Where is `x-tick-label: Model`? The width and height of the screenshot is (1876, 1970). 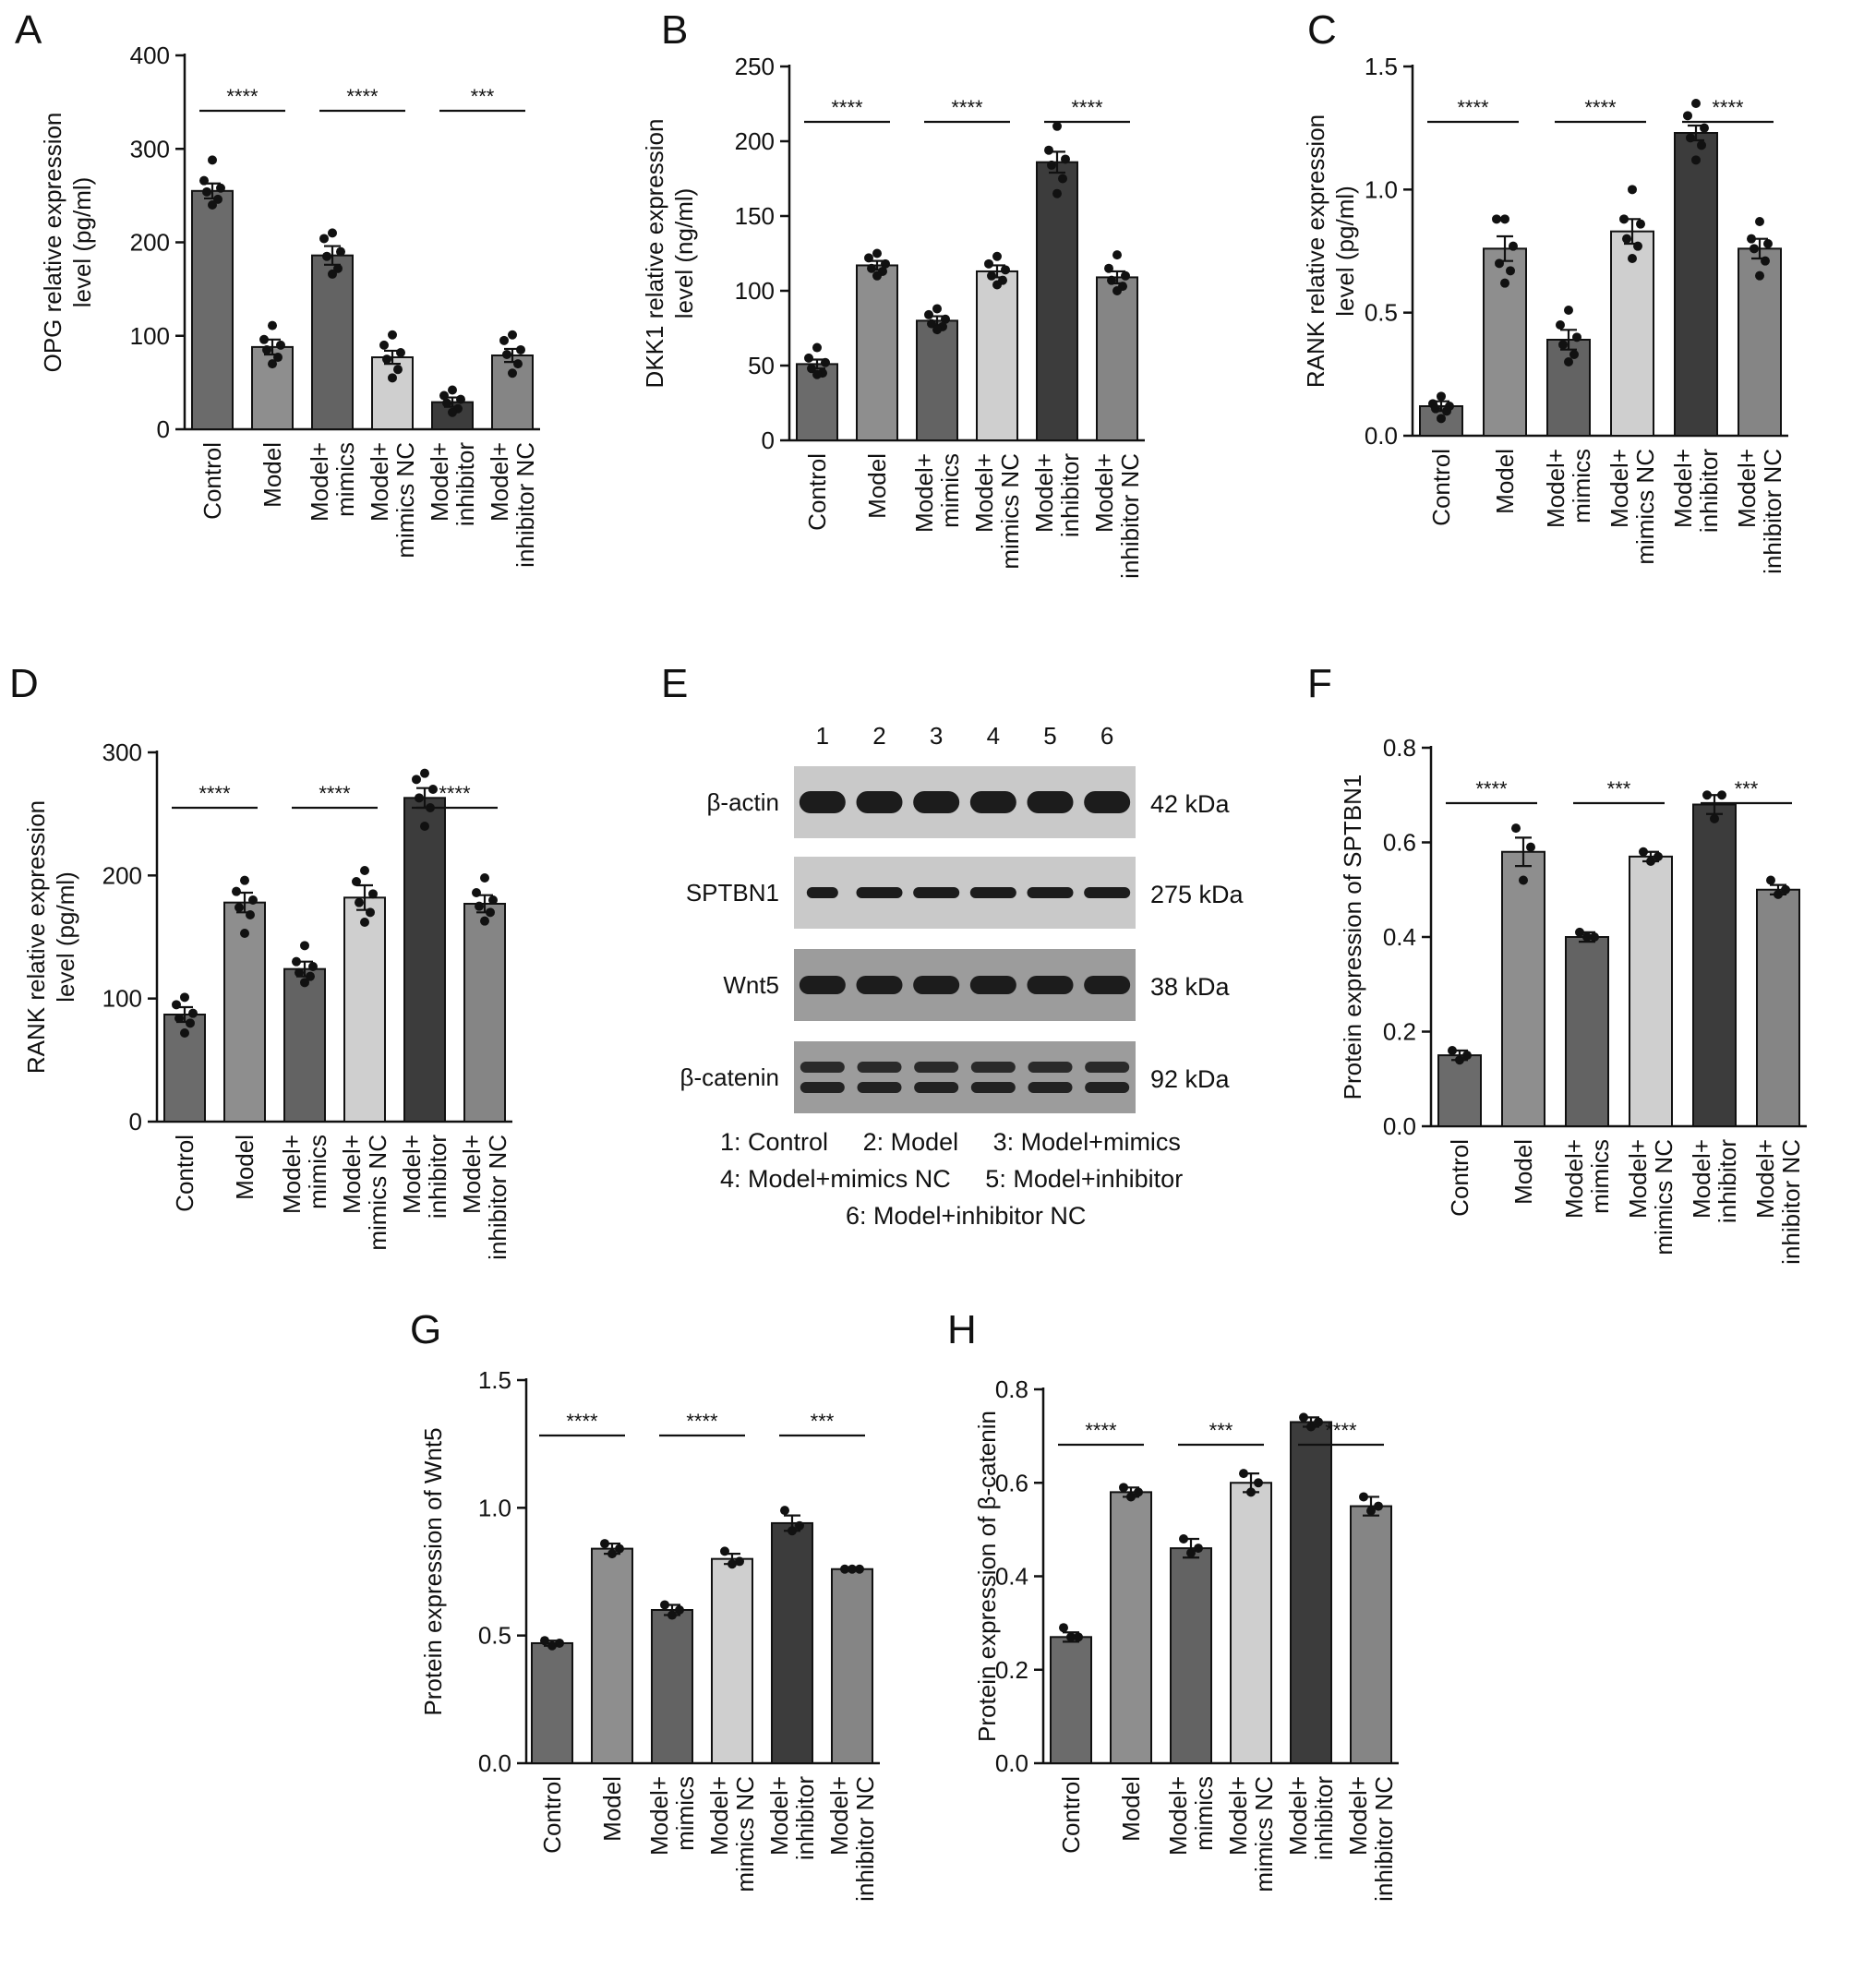
x-tick-label: Model is located at coordinates (1523, 1172).